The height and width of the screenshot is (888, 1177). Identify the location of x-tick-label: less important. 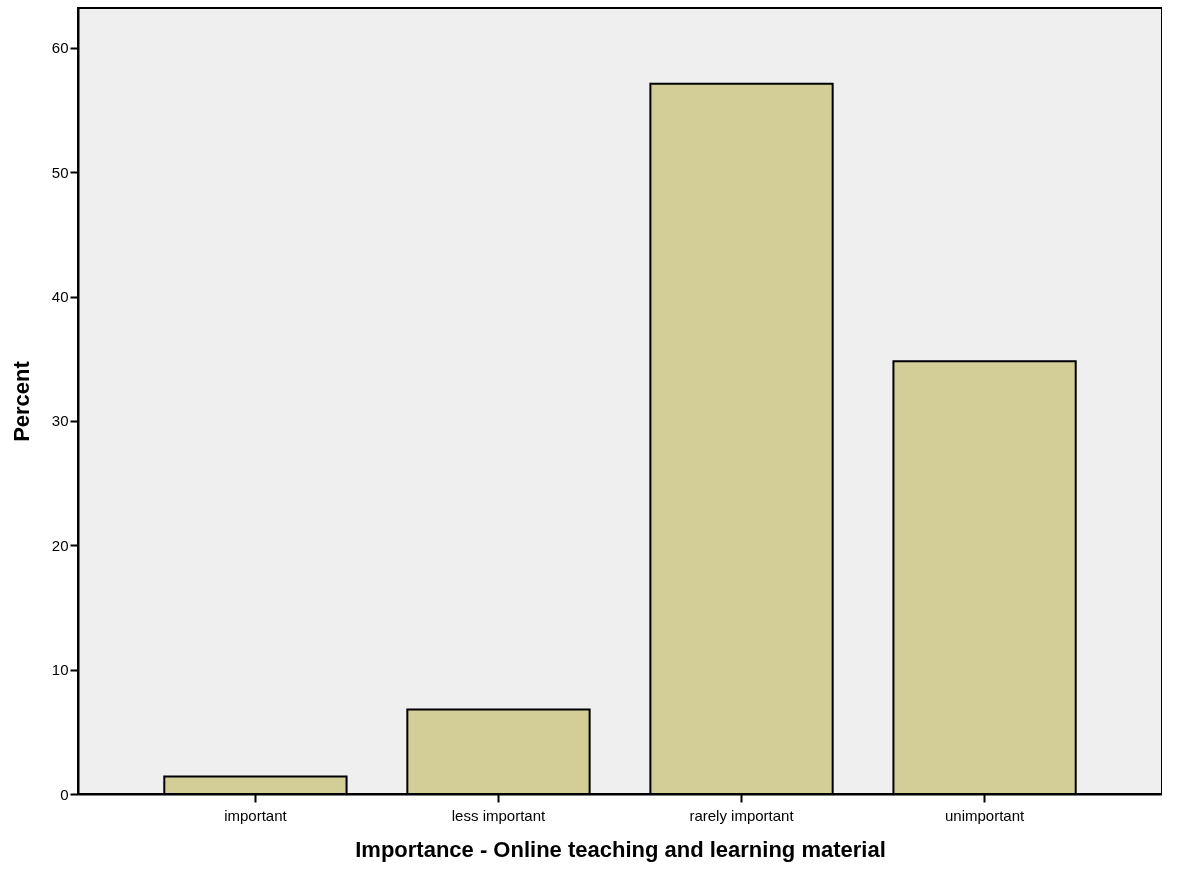
(498, 815).